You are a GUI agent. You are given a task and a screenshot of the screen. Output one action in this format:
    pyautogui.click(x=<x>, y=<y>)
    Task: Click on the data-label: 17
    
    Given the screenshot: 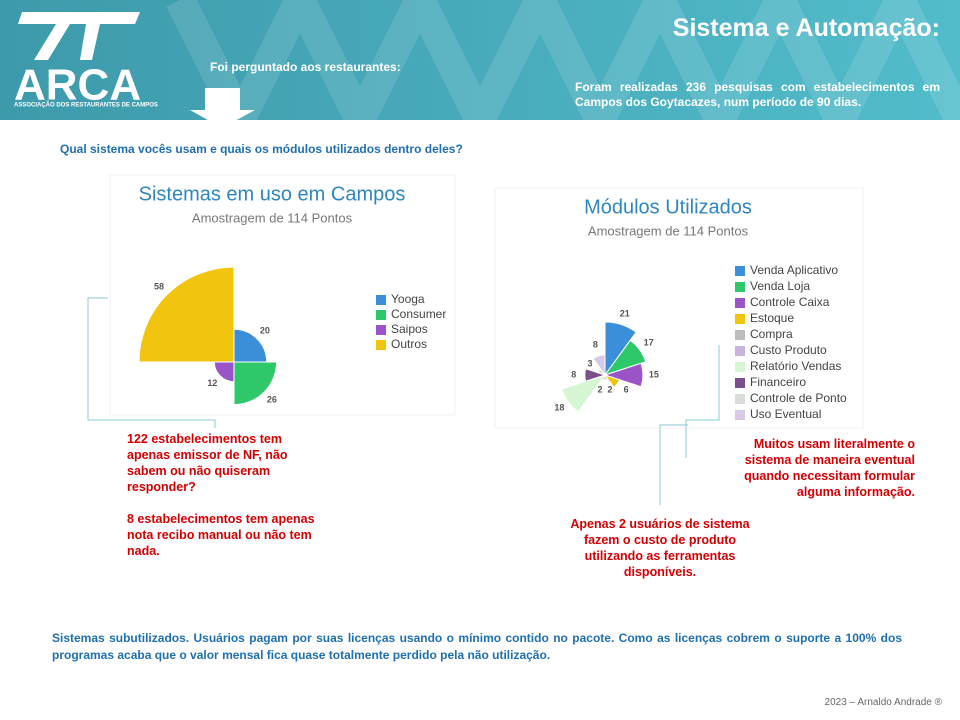 What is the action you would take?
    pyautogui.click(x=649, y=343)
    